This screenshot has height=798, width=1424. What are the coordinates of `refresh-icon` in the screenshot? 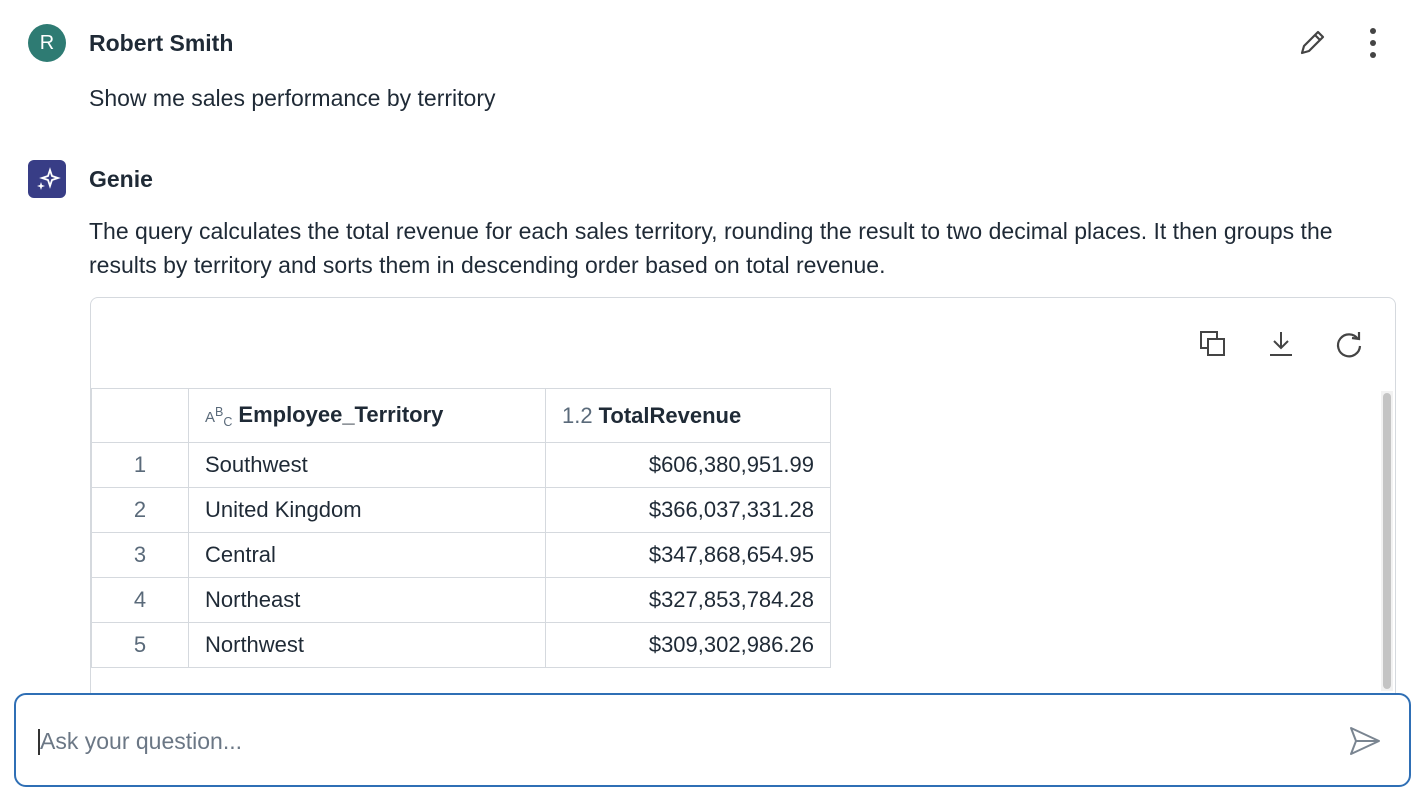 It's located at (1349, 344).